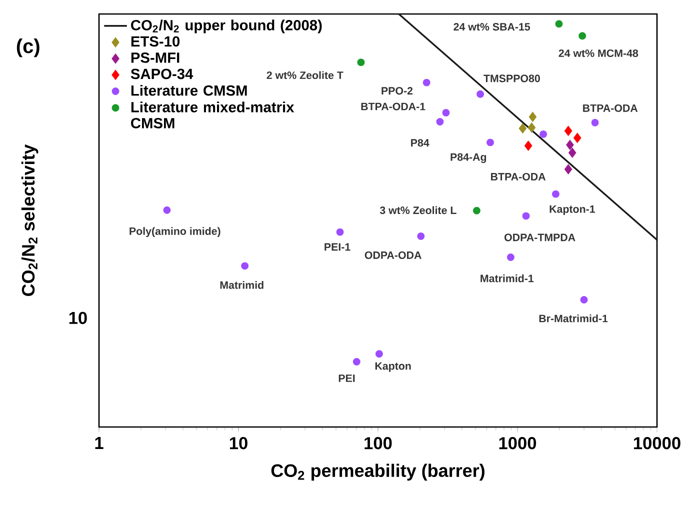  Describe the element at coordinates (155, 57) in the screenshot. I see `legend-label: PS-MFI` at that location.